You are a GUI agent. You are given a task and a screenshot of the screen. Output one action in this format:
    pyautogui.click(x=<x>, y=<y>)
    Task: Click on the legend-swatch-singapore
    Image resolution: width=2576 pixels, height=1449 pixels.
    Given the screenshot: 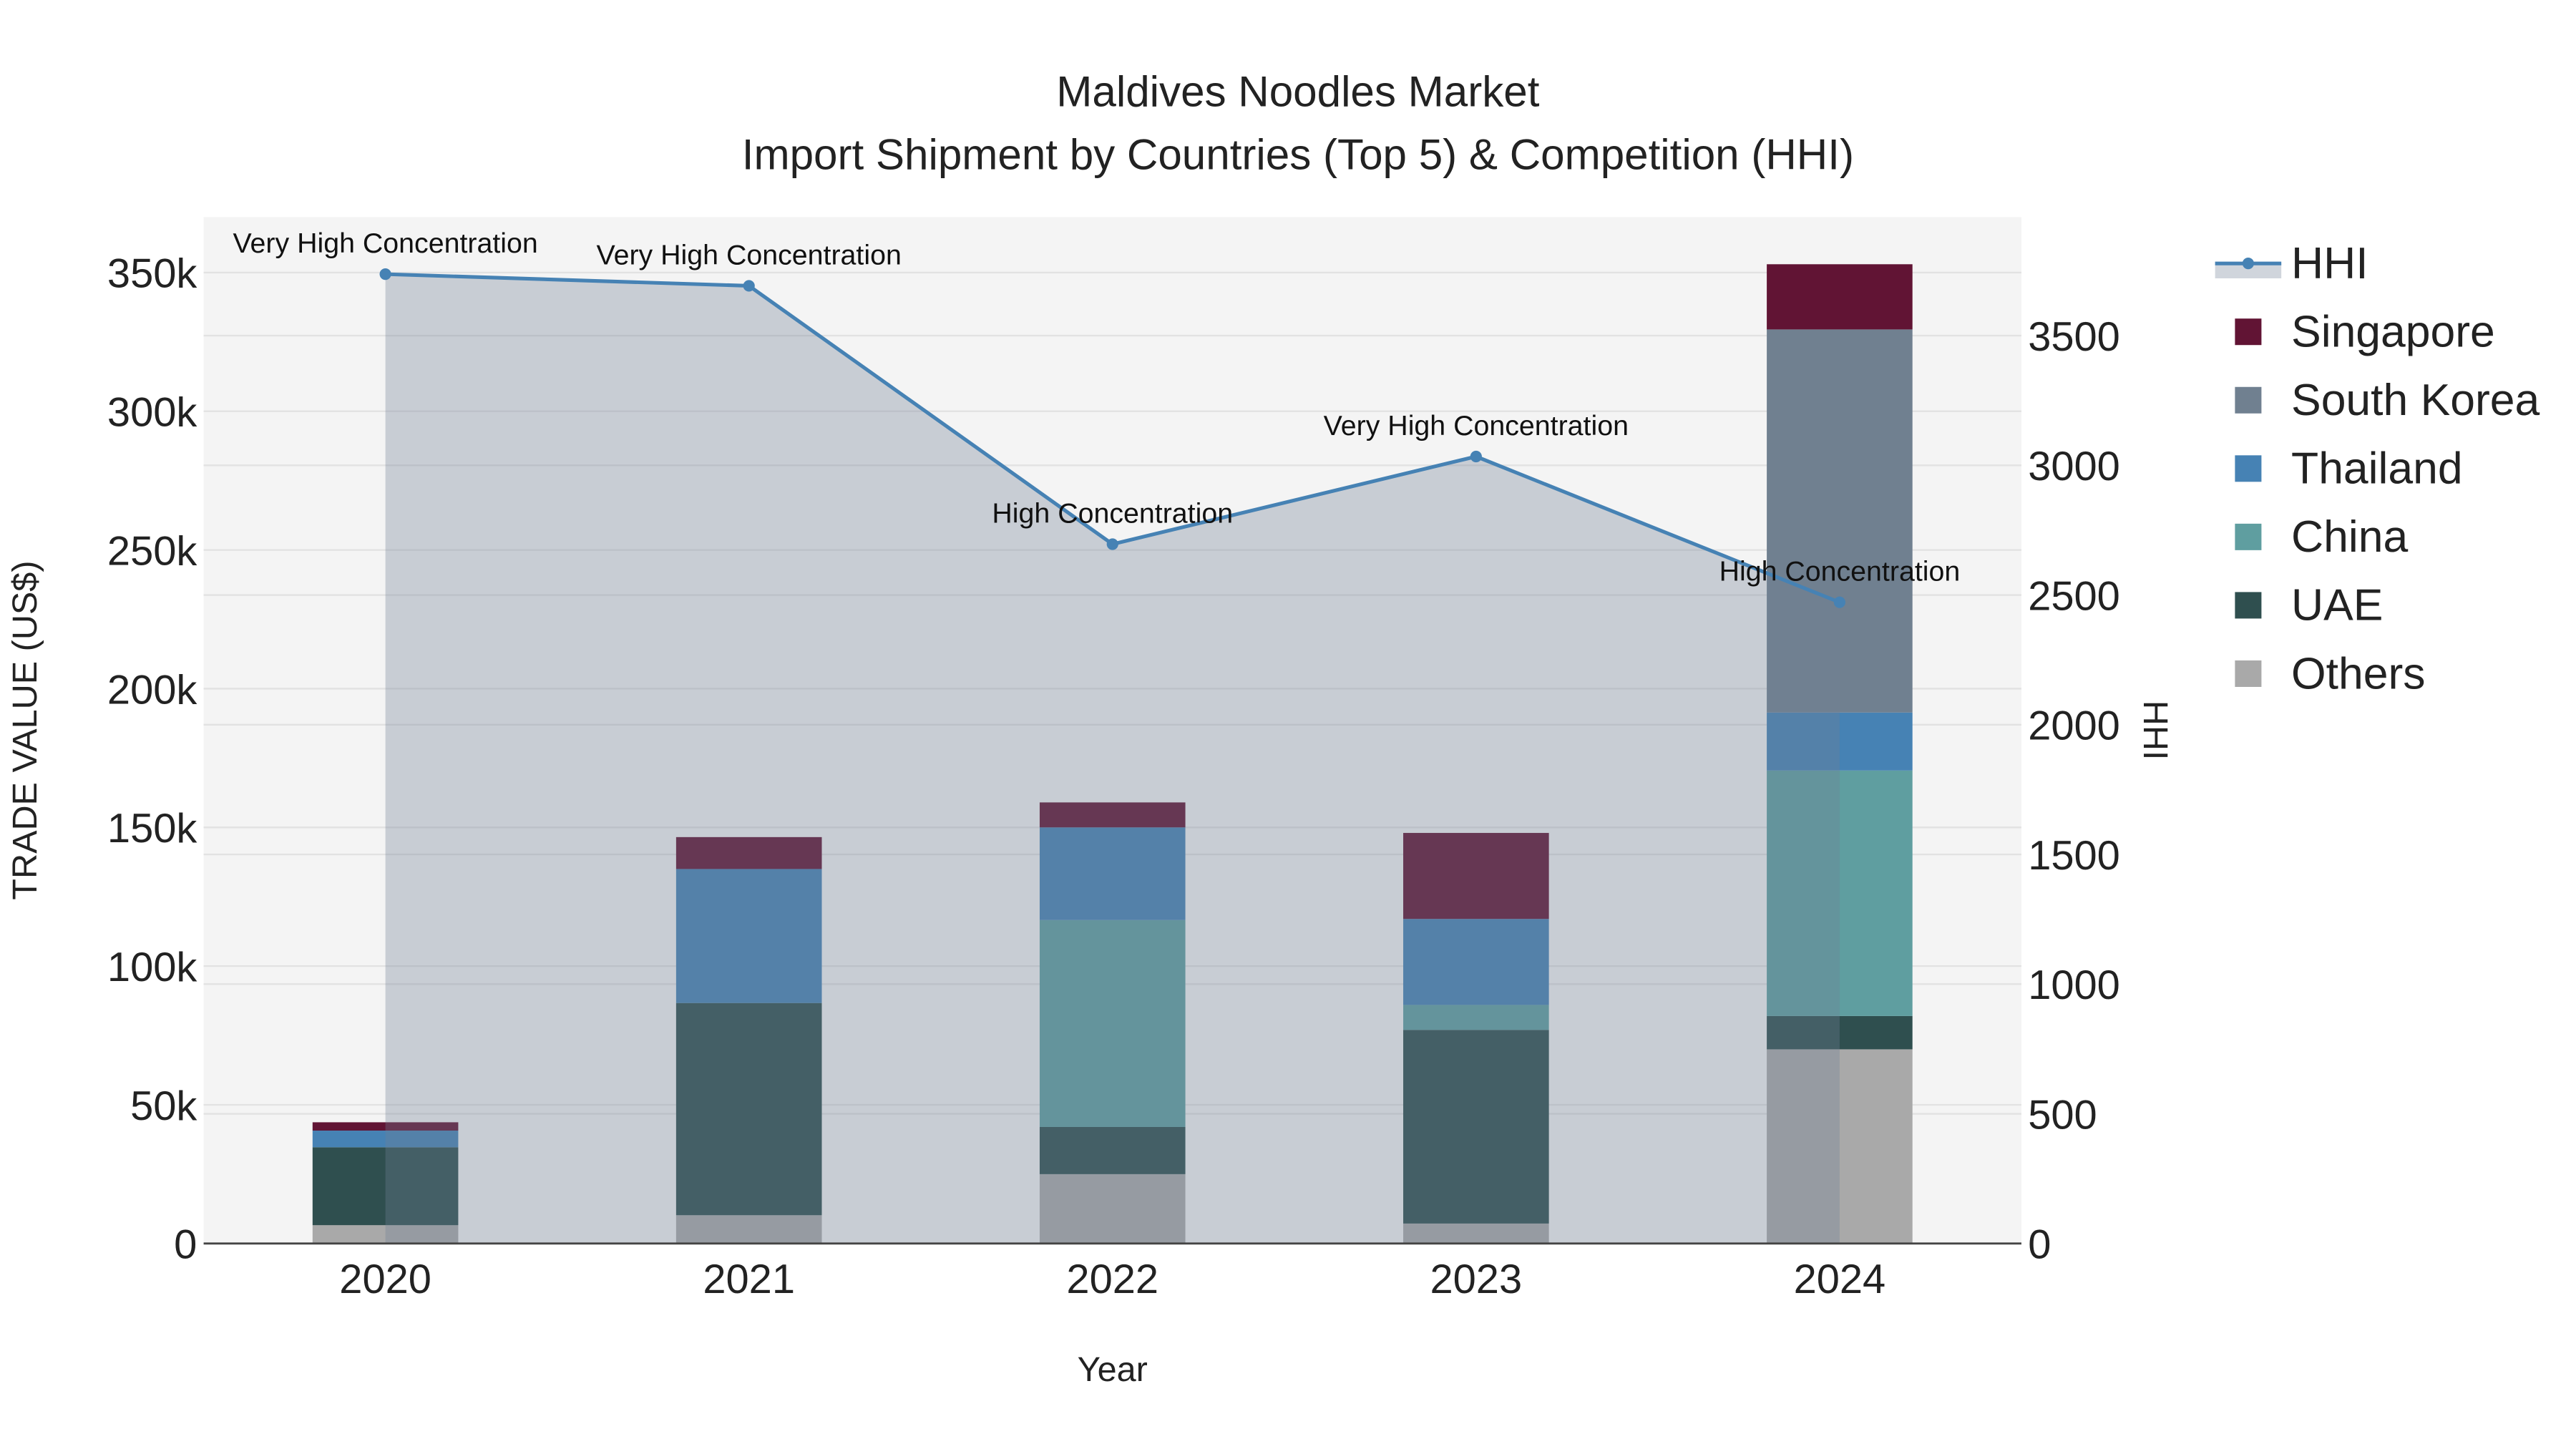 What is the action you would take?
    pyautogui.click(x=2248, y=332)
    